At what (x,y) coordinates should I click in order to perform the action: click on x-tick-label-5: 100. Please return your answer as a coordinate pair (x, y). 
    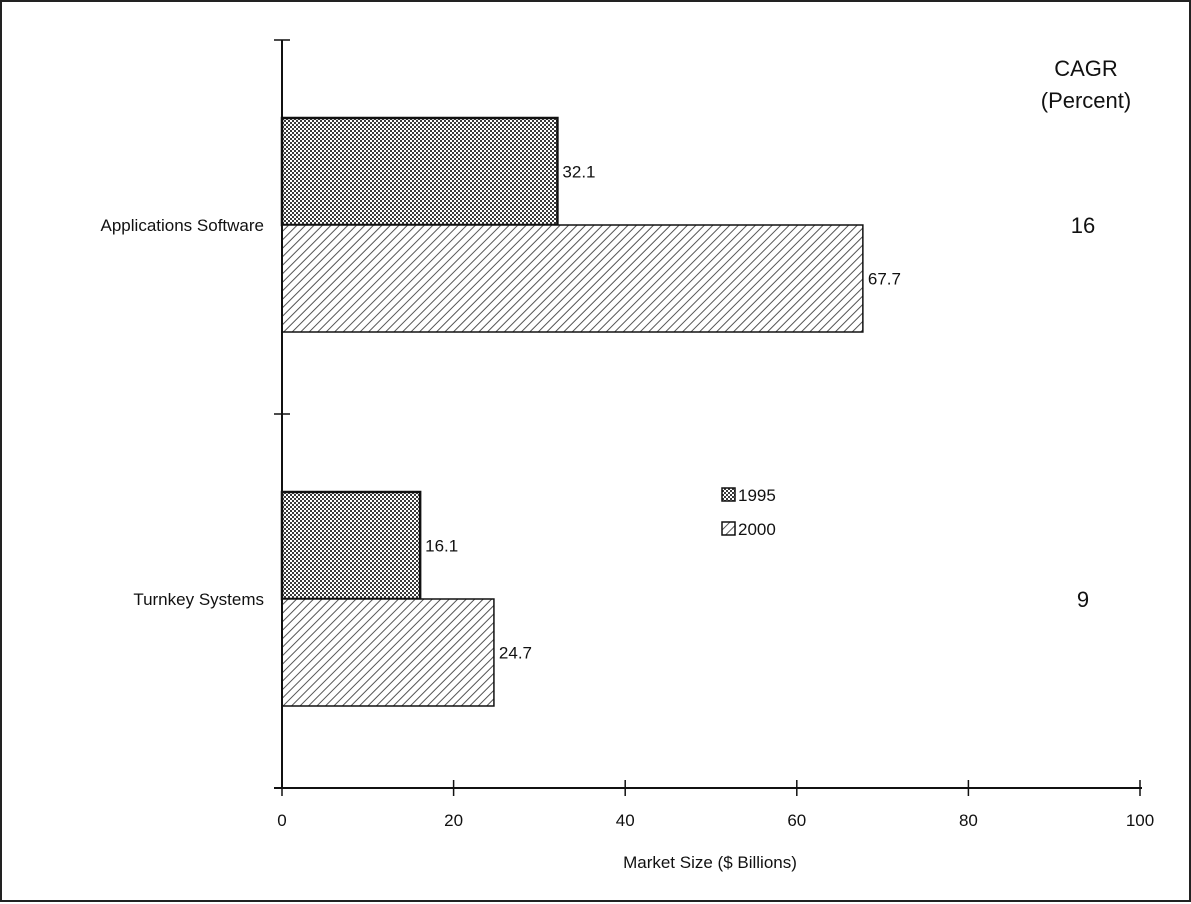
    Looking at the image, I should click on (1140, 820).